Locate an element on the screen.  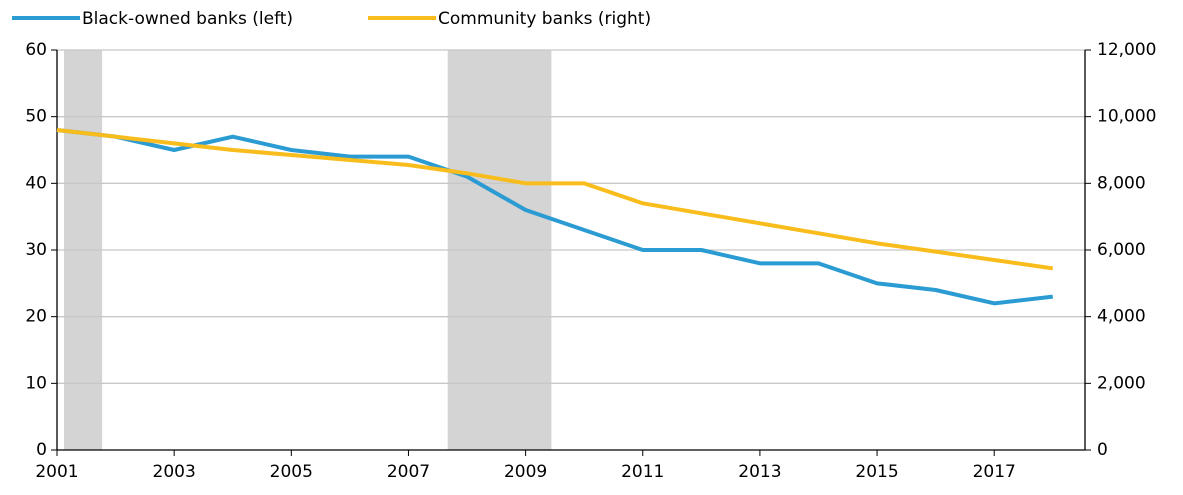
y-tick-label: 20 is located at coordinates (36, 317).